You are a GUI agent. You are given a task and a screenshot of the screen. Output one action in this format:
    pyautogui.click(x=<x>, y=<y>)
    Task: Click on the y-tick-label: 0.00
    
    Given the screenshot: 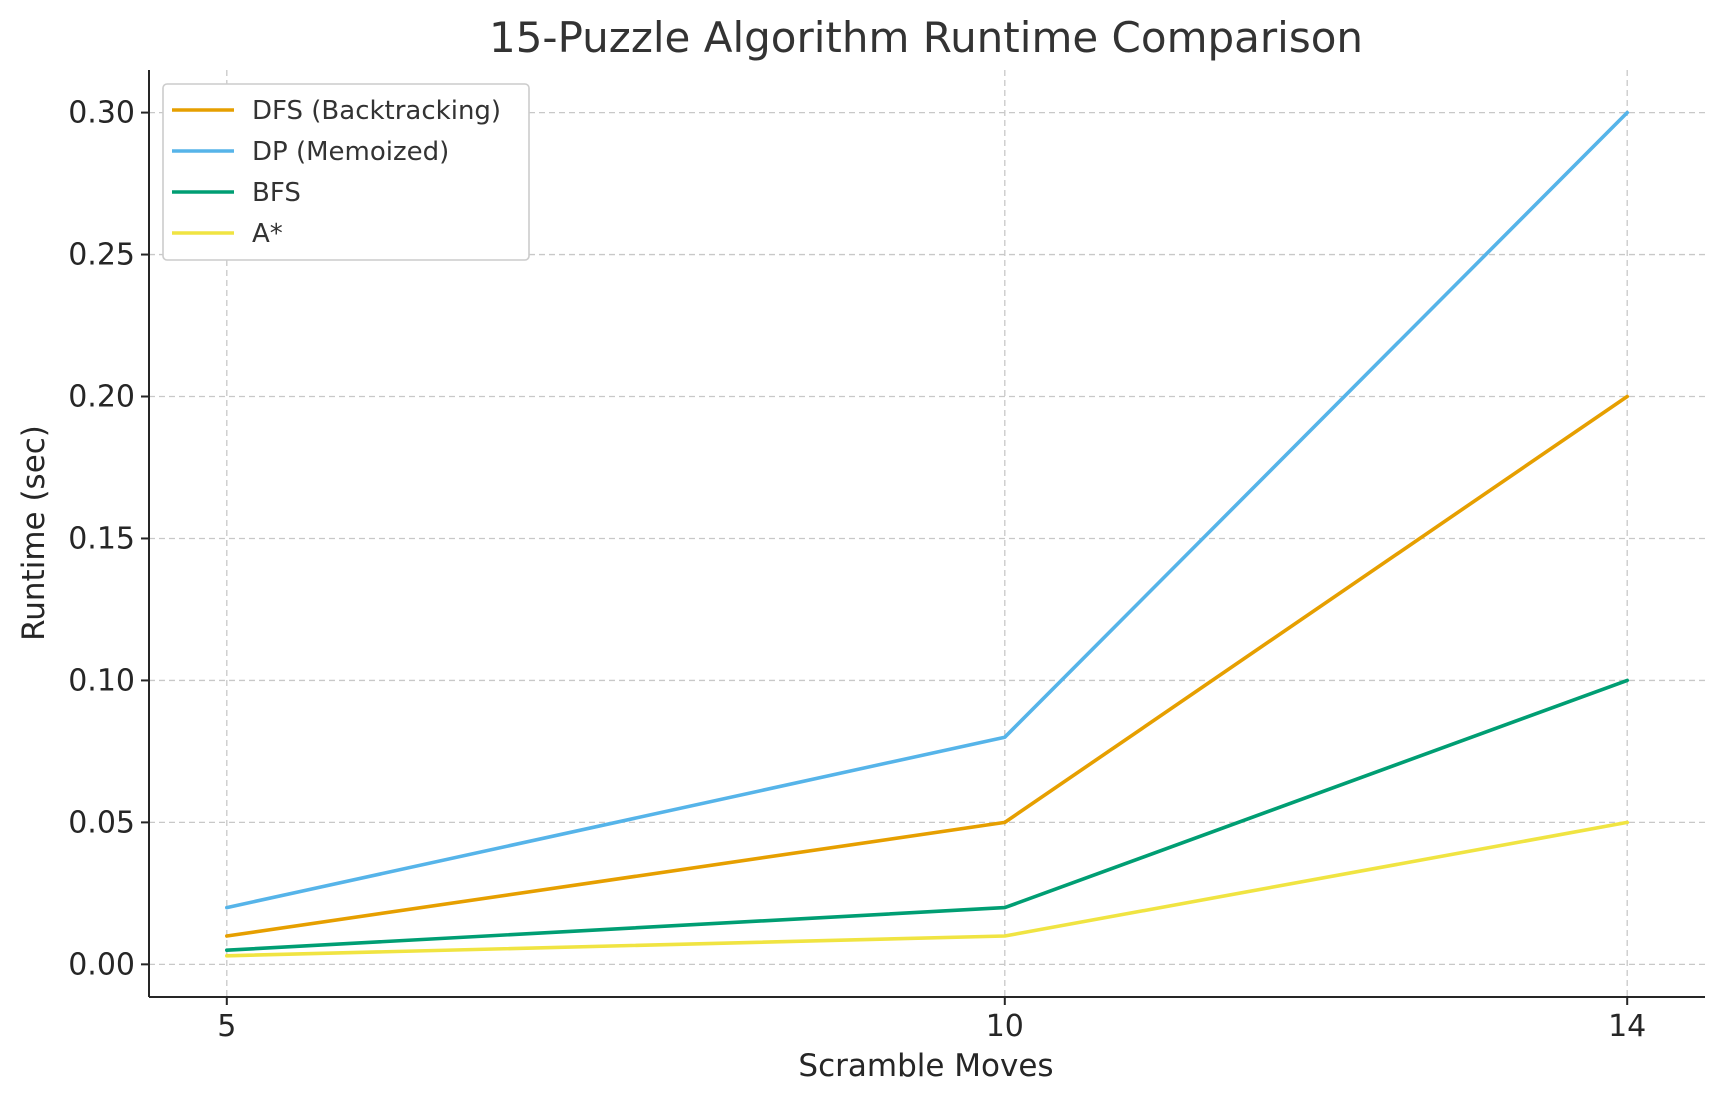 What is the action you would take?
    pyautogui.click(x=101, y=964)
    